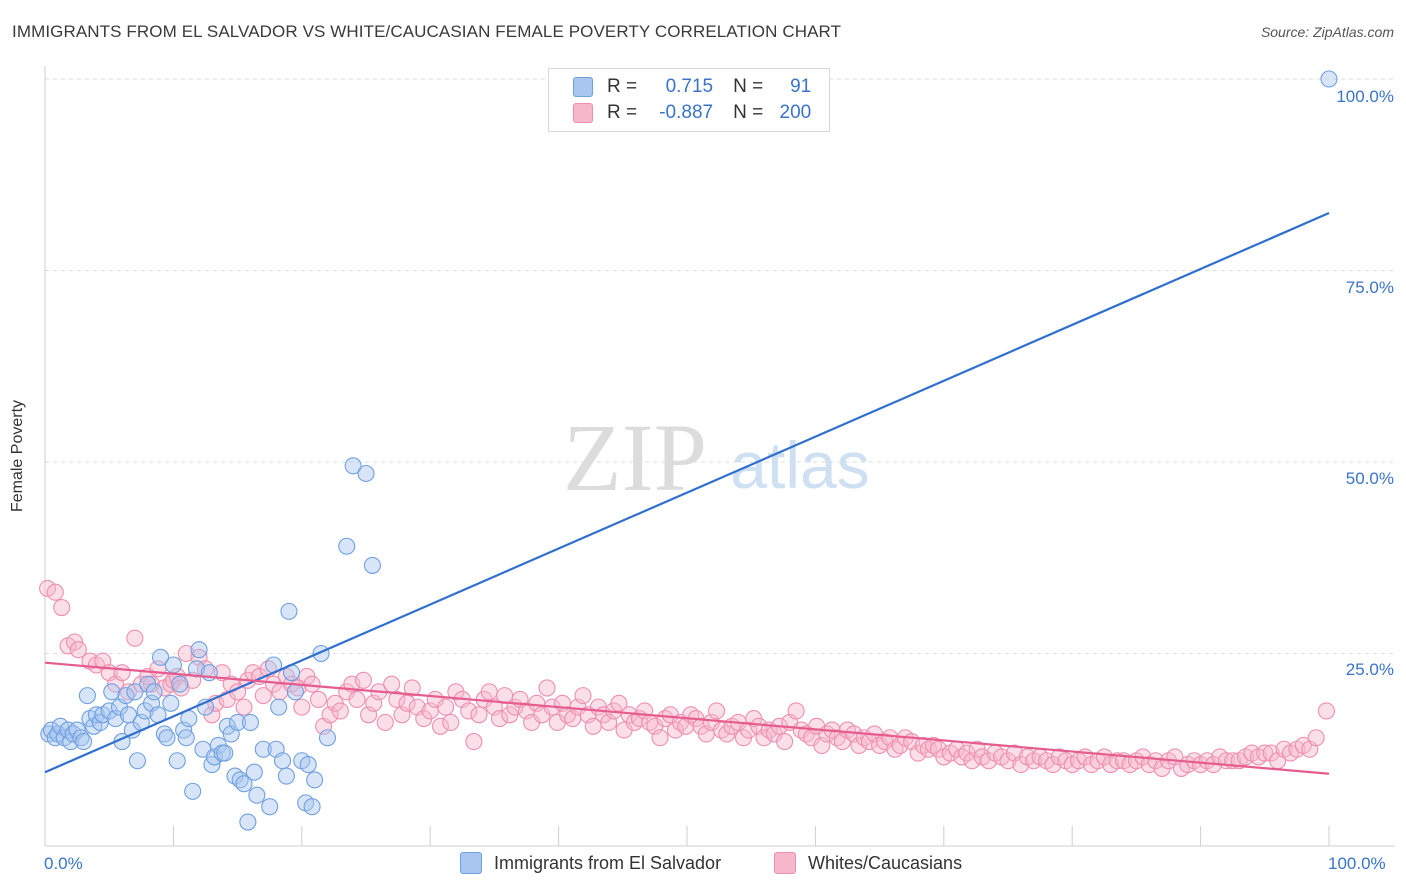 This screenshot has height=892, width=1406. I want to click on watermark: ZIP atlas, so click(716, 457).